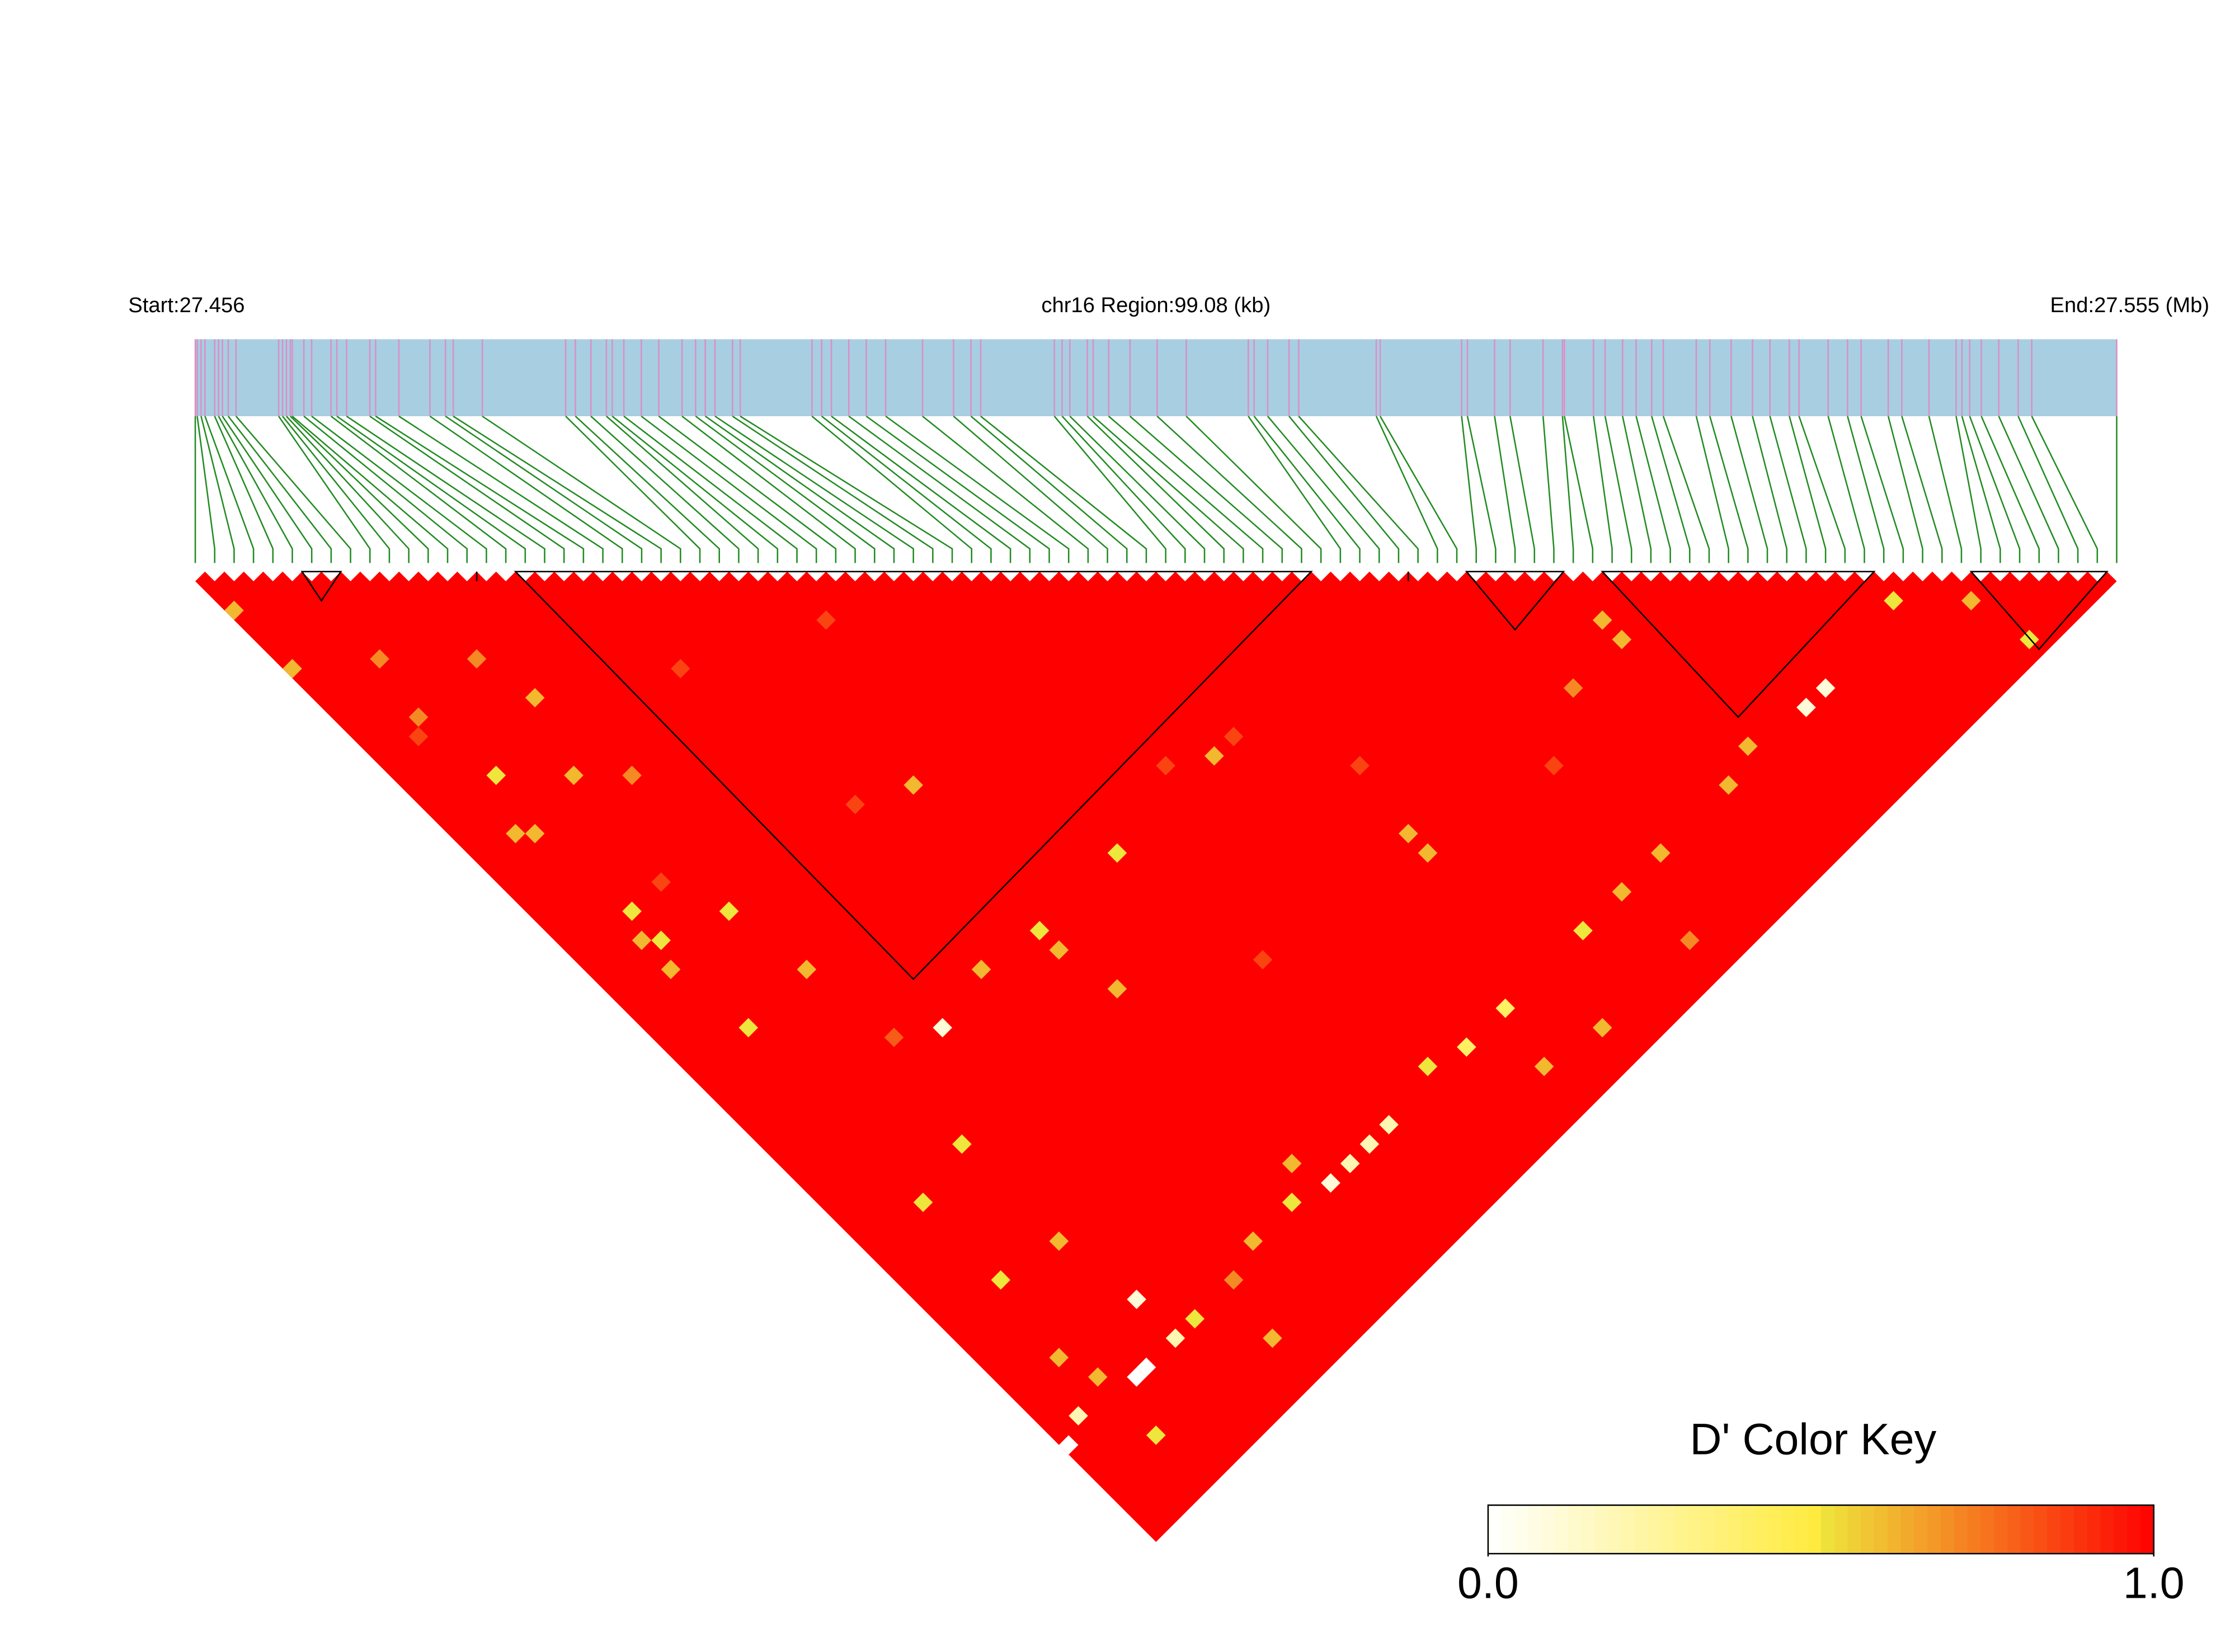 The image size is (2235, 1652). I want to click on key-tick-label: 1.0, so click(2154, 1584).